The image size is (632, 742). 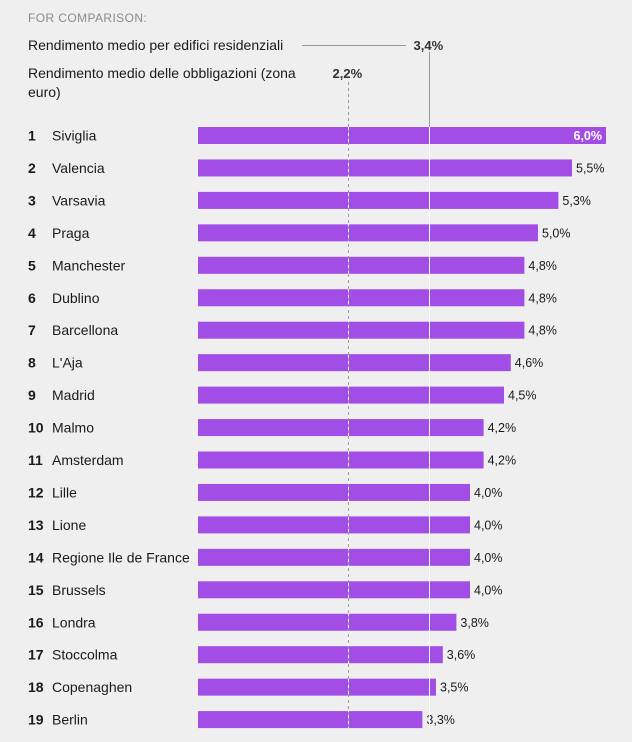 What do you see at coordinates (74, 136) in the screenshot?
I see `category-label: Siviglia` at bounding box center [74, 136].